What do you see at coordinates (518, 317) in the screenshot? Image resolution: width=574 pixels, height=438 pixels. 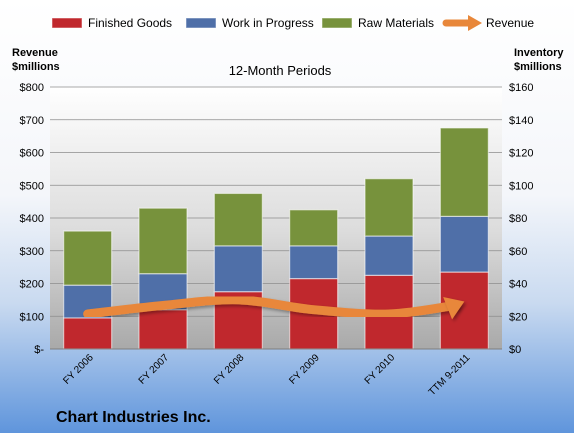 I see `right-tick-label: $20` at bounding box center [518, 317].